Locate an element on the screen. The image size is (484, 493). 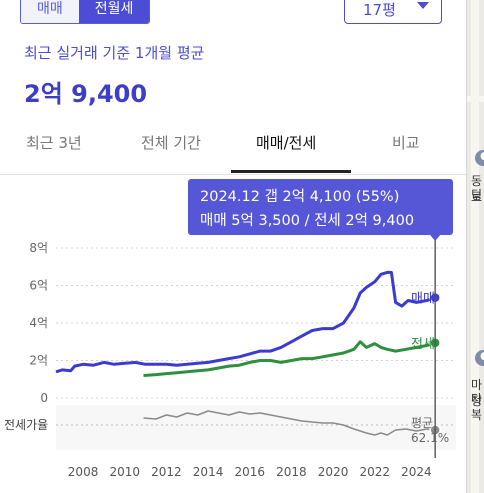
x-tick-label: 2022 is located at coordinates (374, 472).